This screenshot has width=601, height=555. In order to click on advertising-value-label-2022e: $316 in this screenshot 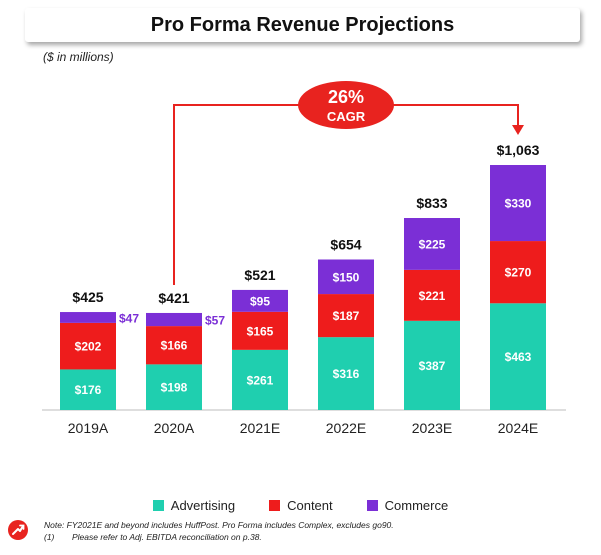, I will do `click(346, 374)`.